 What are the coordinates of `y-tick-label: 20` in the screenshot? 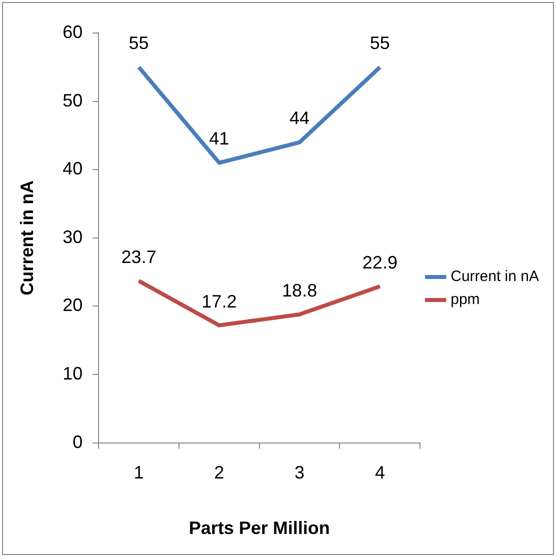 It's located at (72, 305).